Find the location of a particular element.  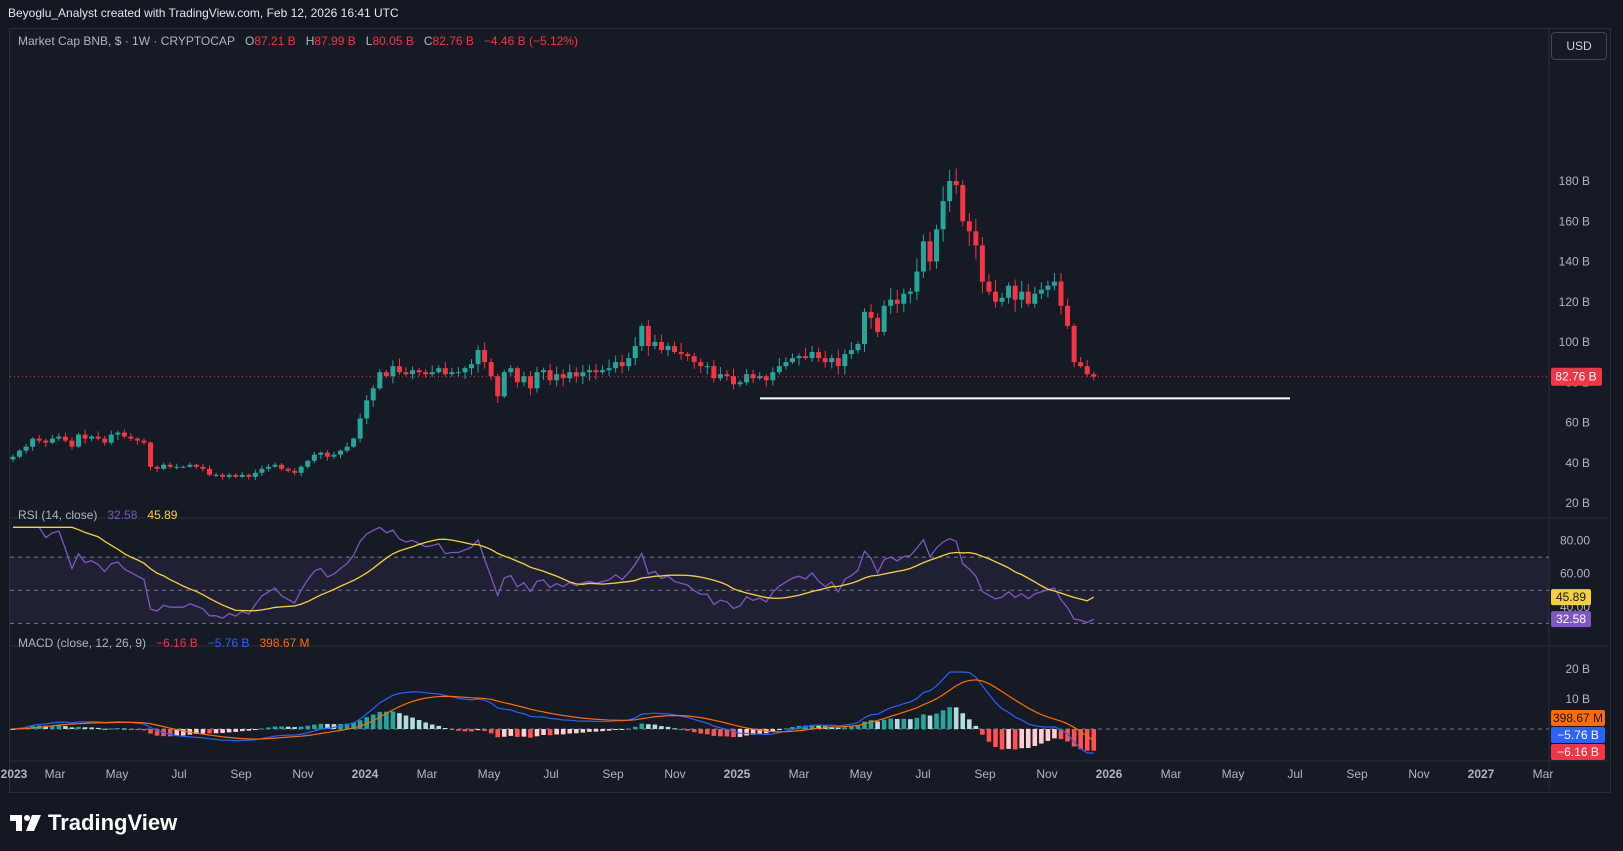

last-price-label: 82.76 B is located at coordinates (1575, 377).